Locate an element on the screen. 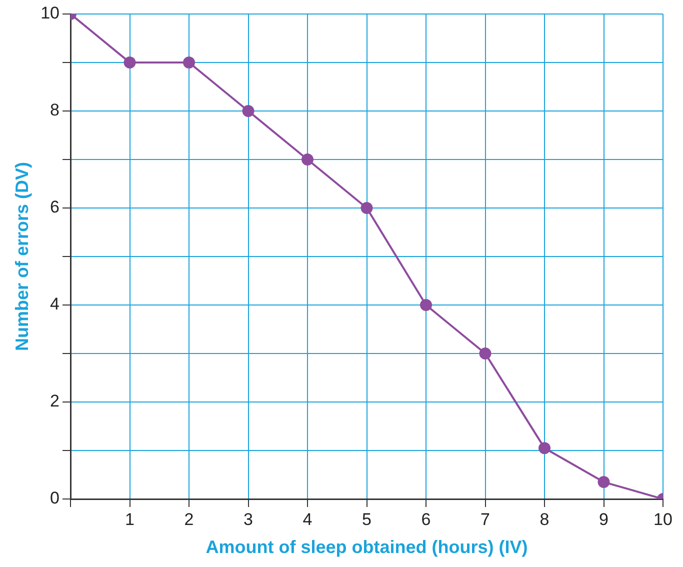 Image resolution: width=683 pixels, height=567 pixels. x-tick-label: 3 is located at coordinates (248, 519).